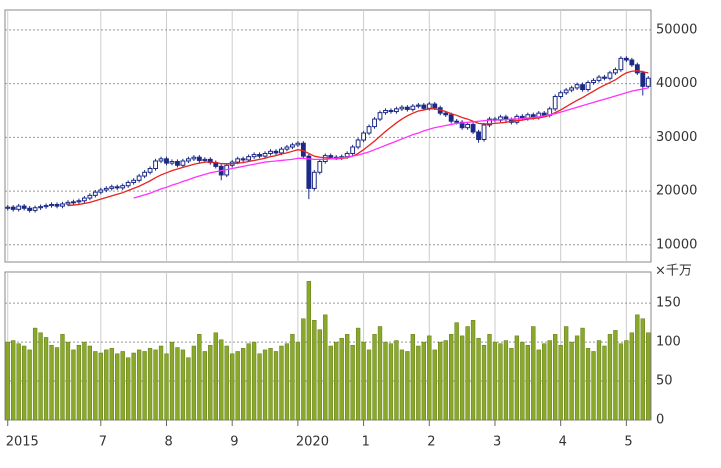 The image size is (721, 468). What do you see at coordinates (234, 442) in the screenshot?
I see `x-tick-label: 9` at bounding box center [234, 442].